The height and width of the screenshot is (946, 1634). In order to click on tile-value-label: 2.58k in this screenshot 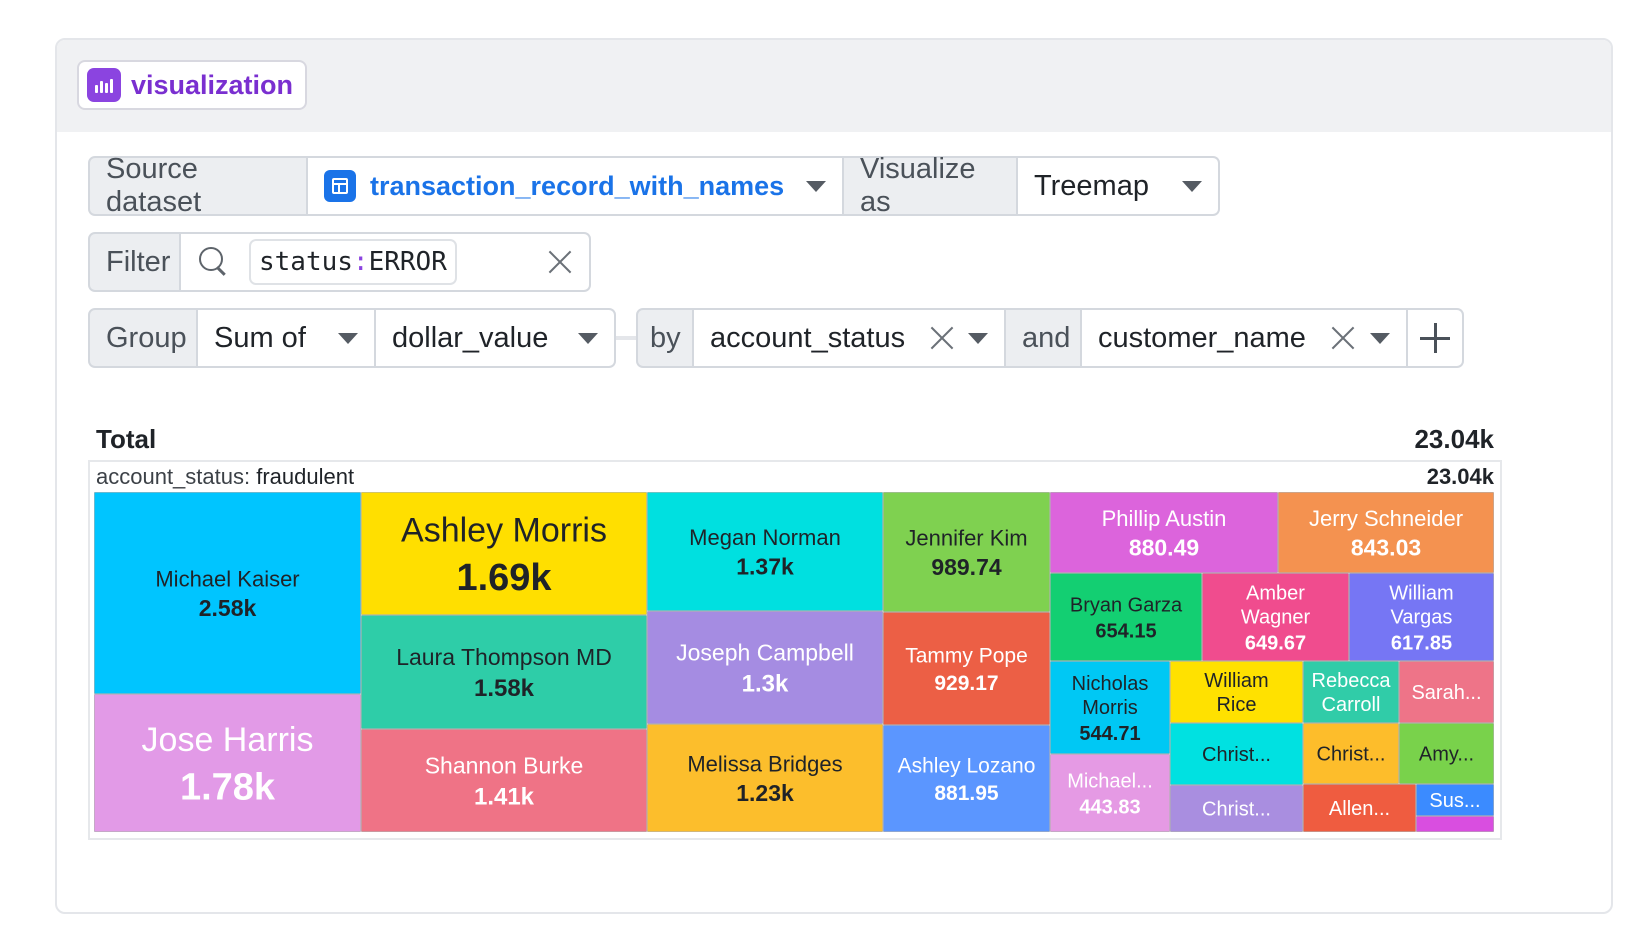, I will do `click(228, 608)`.